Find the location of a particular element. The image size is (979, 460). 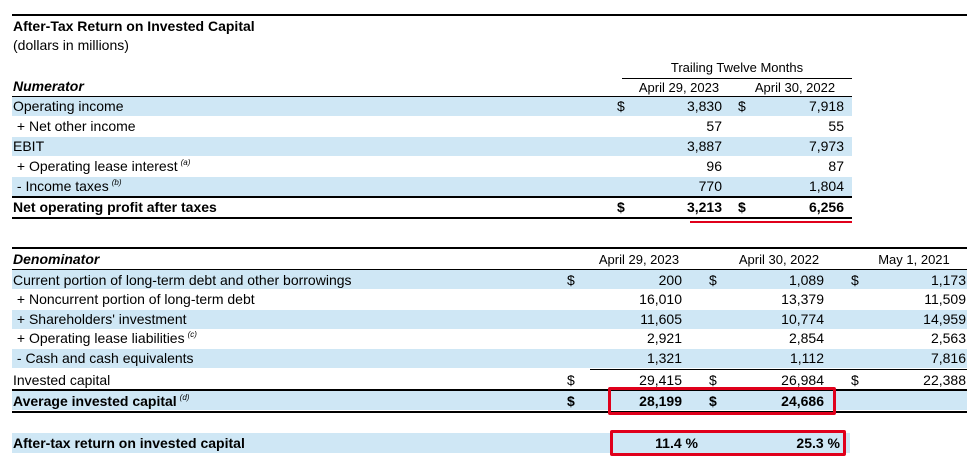

value-2023: 57 is located at coordinates (714, 126).